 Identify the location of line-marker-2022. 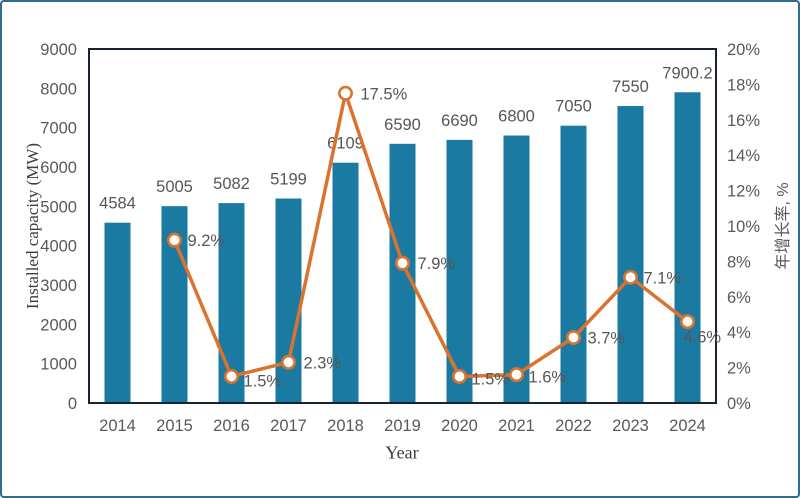
(573, 338).